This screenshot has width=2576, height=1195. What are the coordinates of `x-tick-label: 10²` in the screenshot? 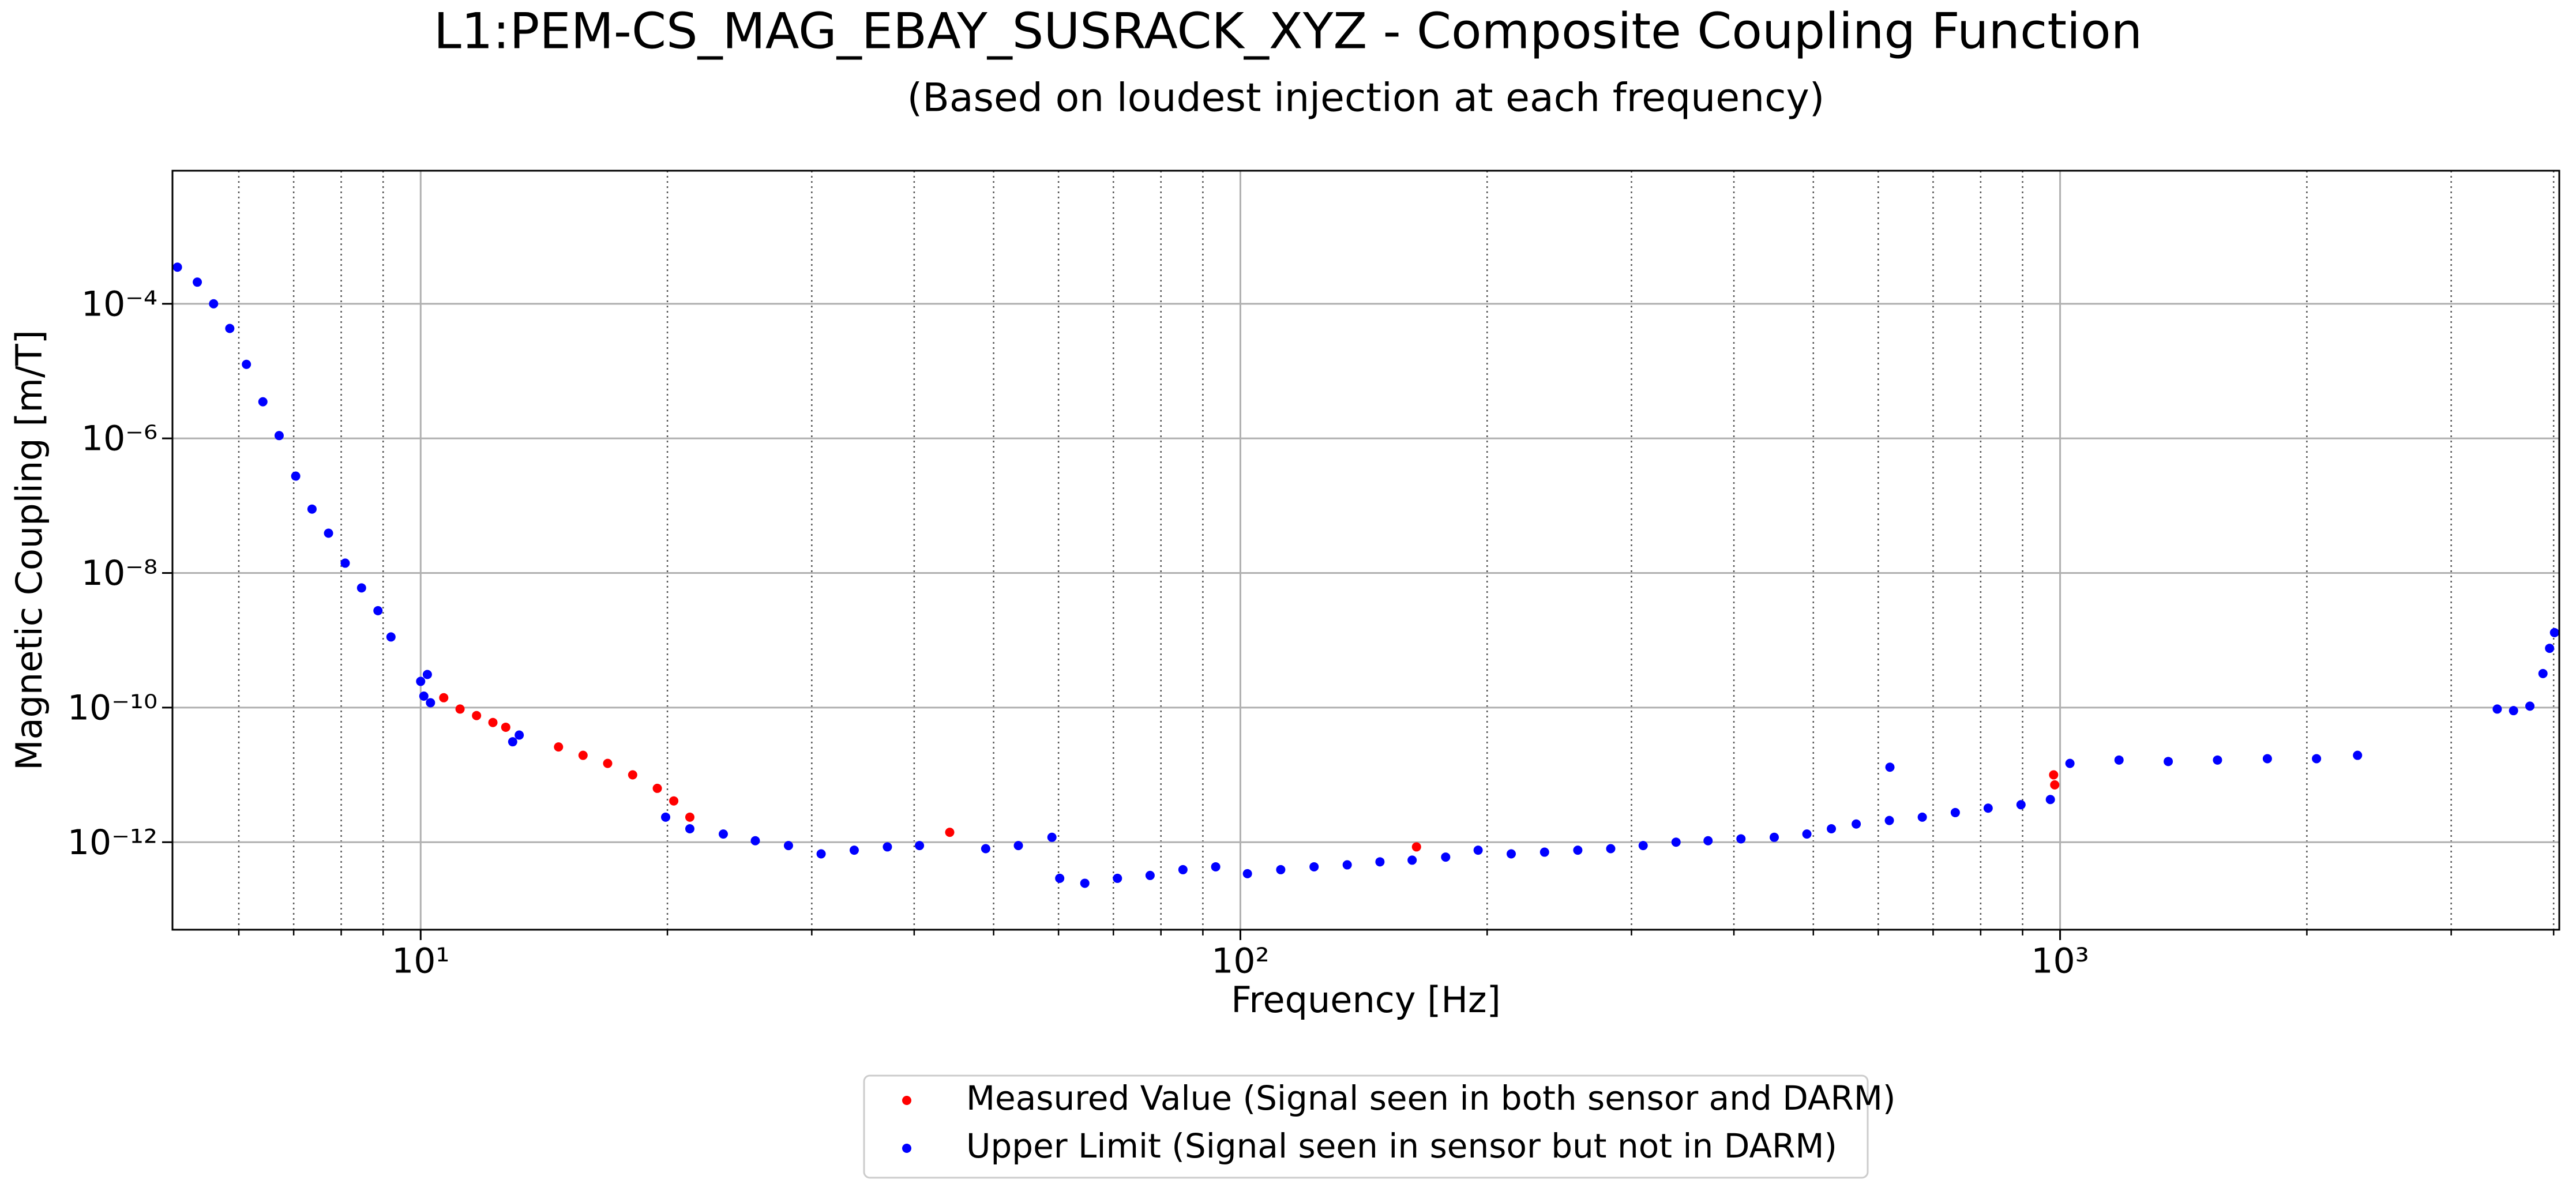 It's located at (1240, 961).